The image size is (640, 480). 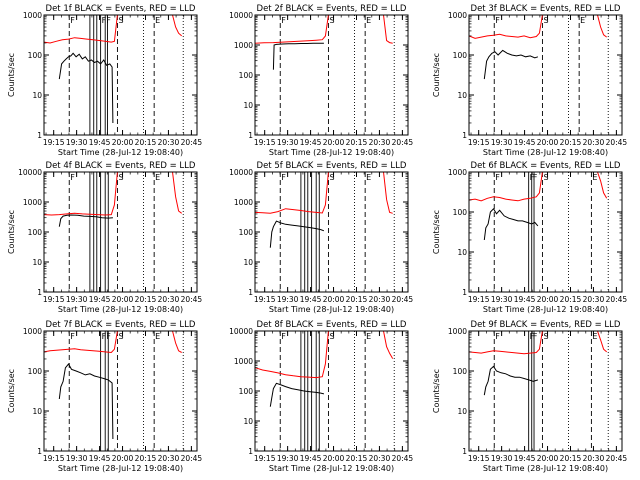 I want to click on panel-title: Det 2f BLACK = Events, RED = LLD, so click(x=332, y=9).